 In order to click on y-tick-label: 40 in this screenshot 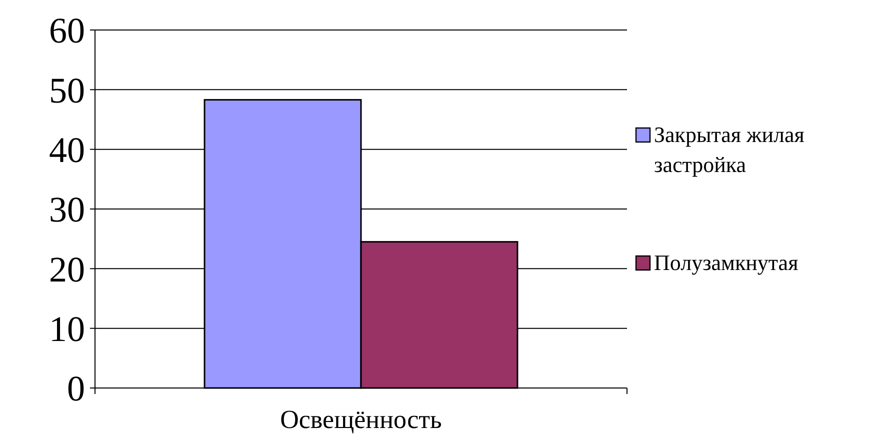, I will do `click(67, 150)`.